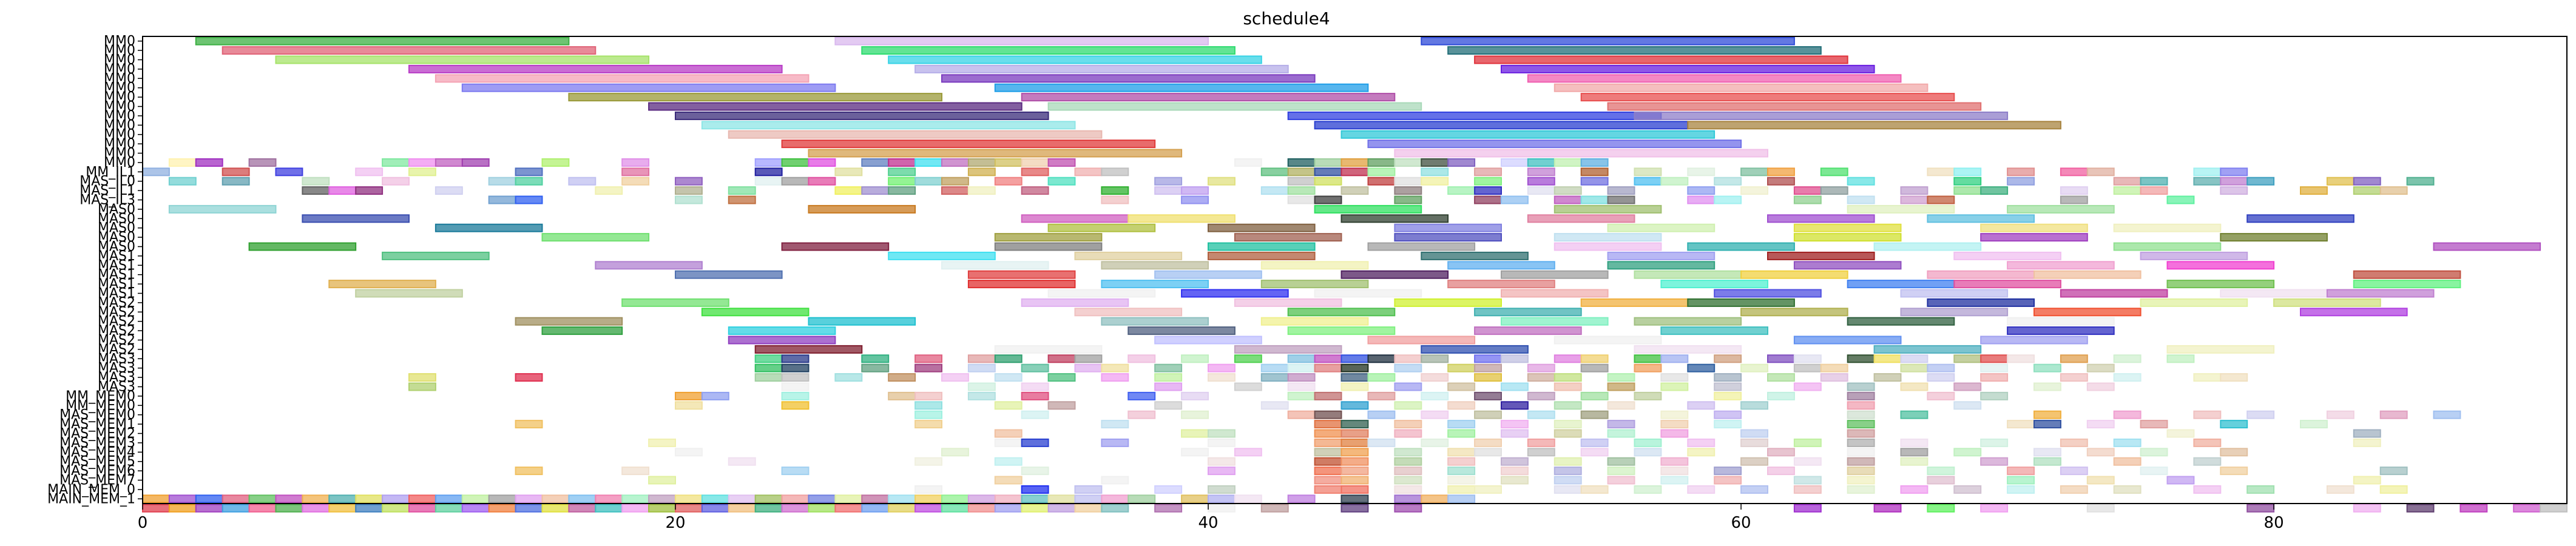 The image size is (2576, 546). I want to click on y-tick-label: MM0, so click(119, 153).